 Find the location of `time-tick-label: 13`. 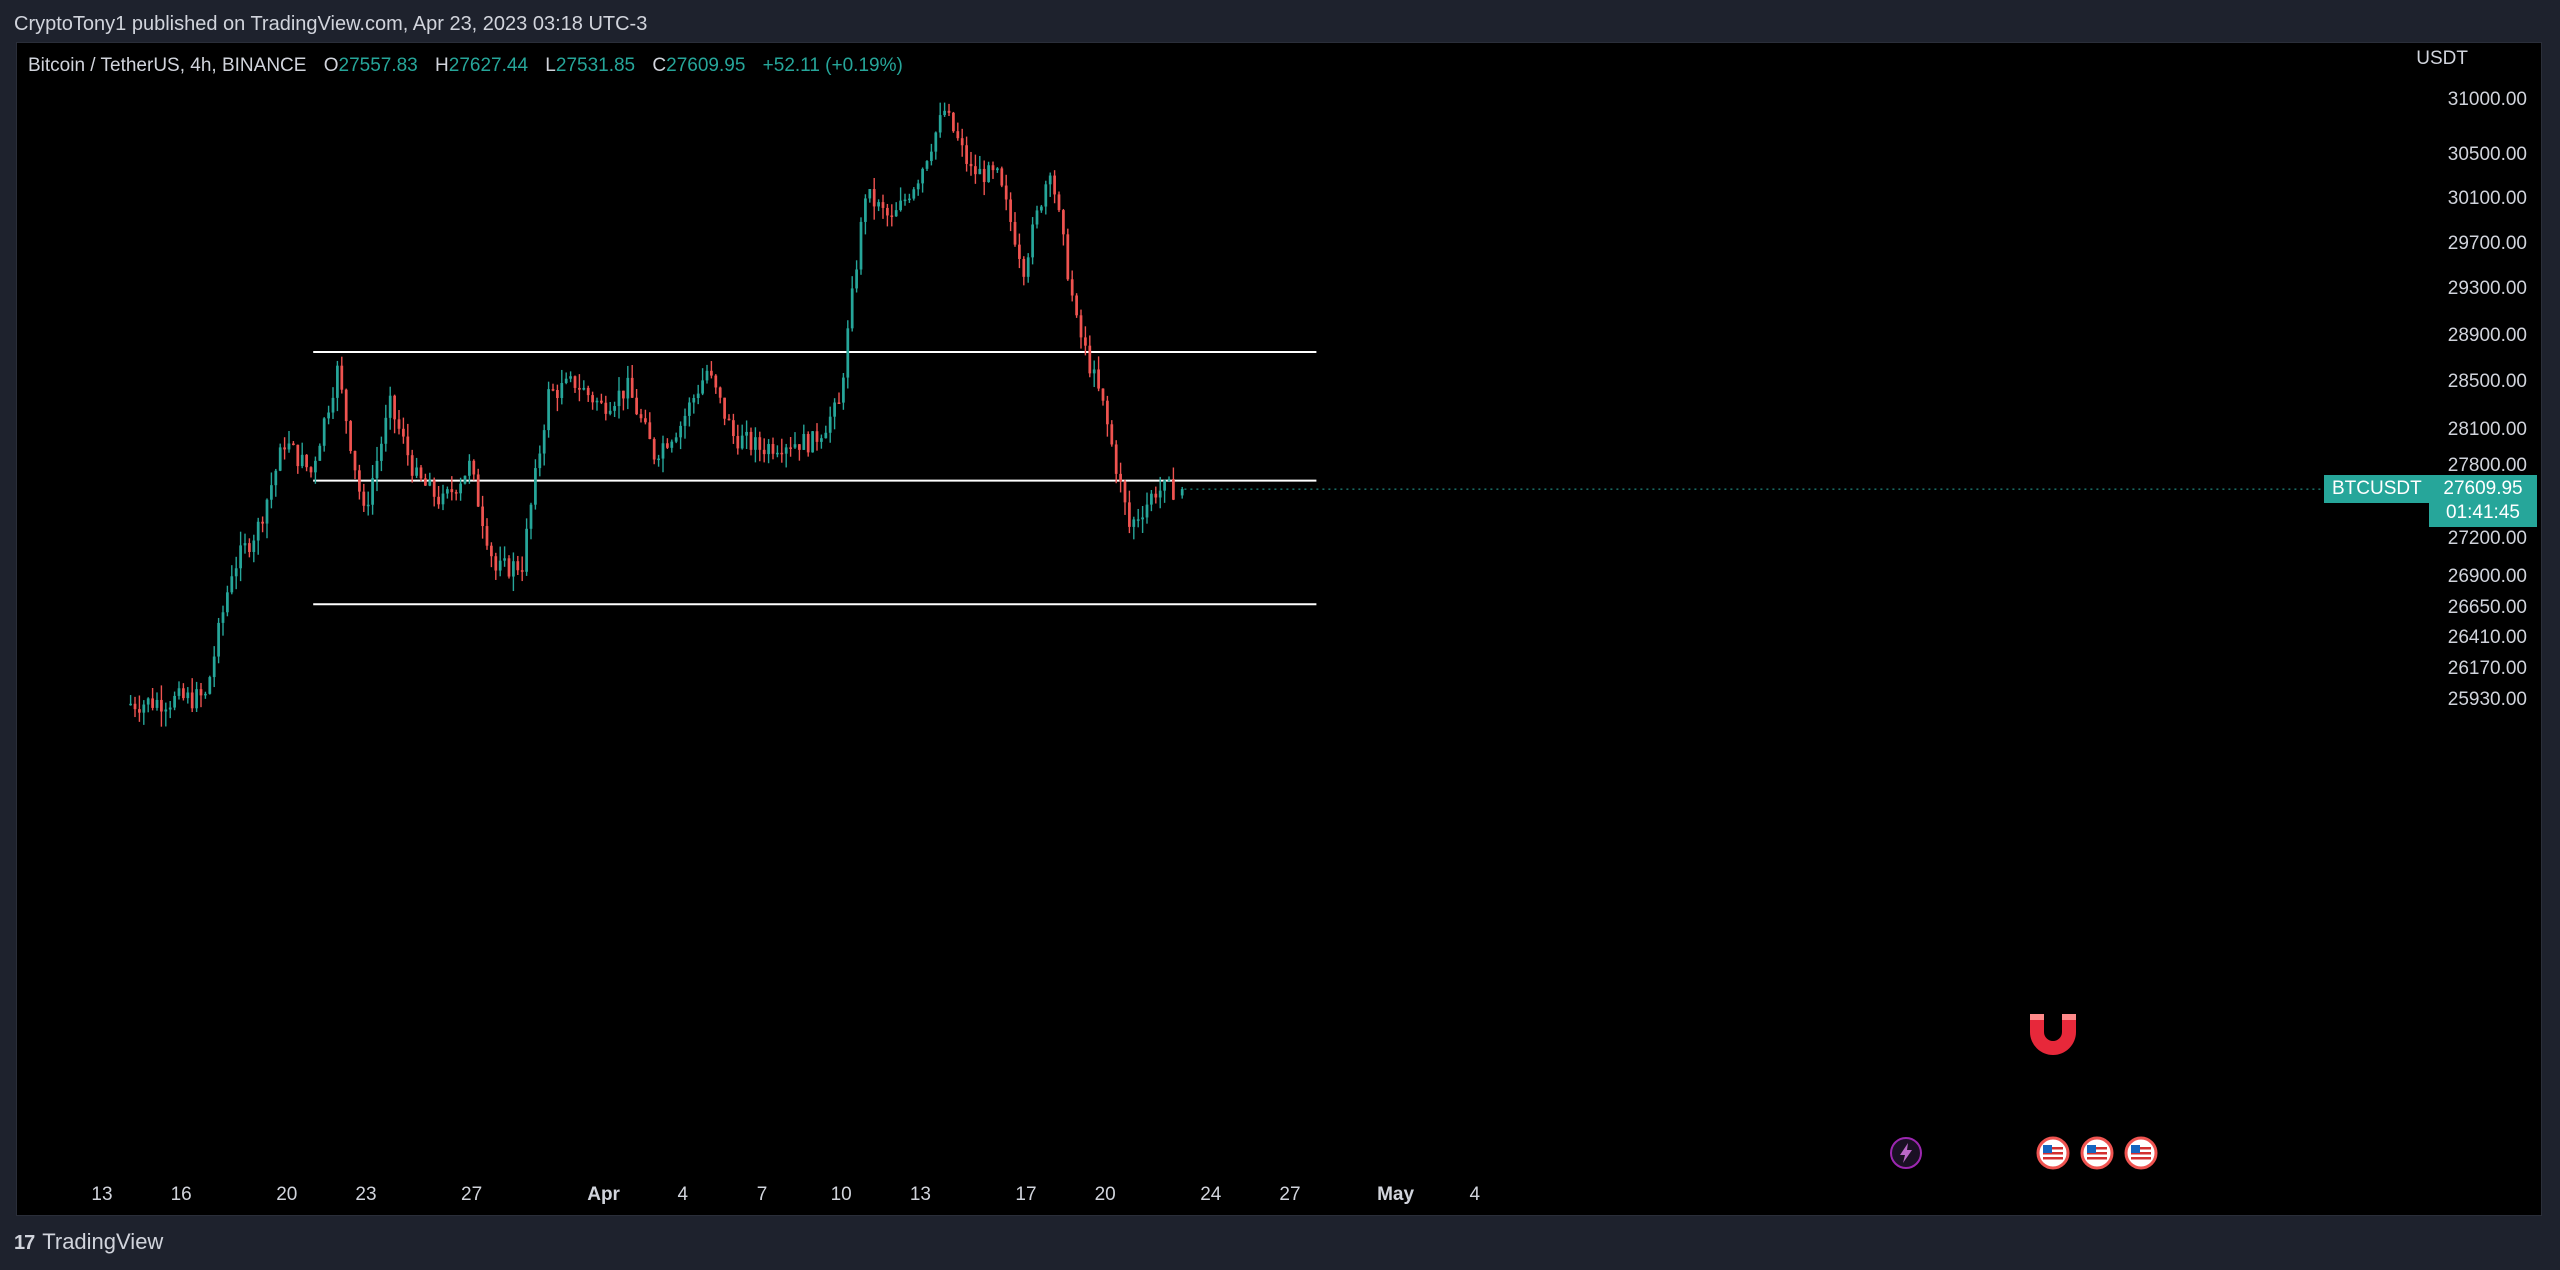

time-tick-label: 13 is located at coordinates (102, 1194).